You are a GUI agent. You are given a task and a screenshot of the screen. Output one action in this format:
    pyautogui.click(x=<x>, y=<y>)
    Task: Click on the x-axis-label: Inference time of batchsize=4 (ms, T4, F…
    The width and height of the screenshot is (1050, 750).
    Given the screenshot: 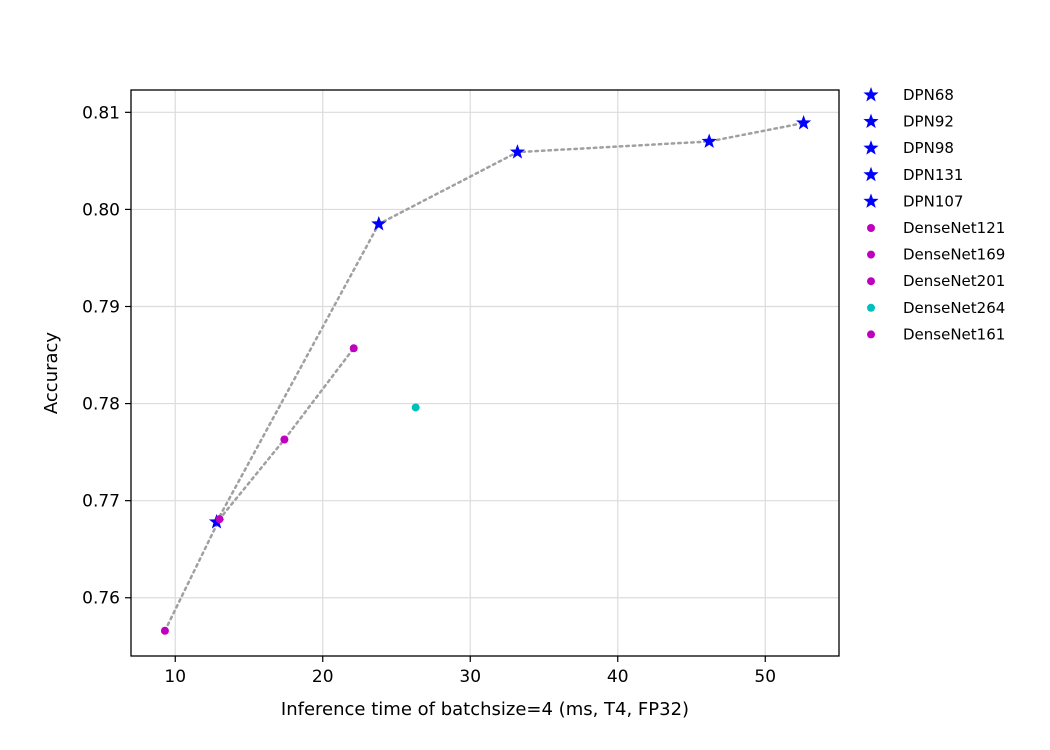 What is the action you would take?
    pyautogui.click(x=485, y=709)
    